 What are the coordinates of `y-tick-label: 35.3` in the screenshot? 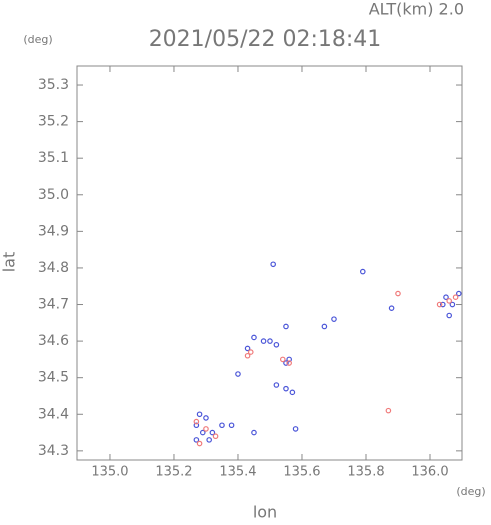 It's located at (53, 85).